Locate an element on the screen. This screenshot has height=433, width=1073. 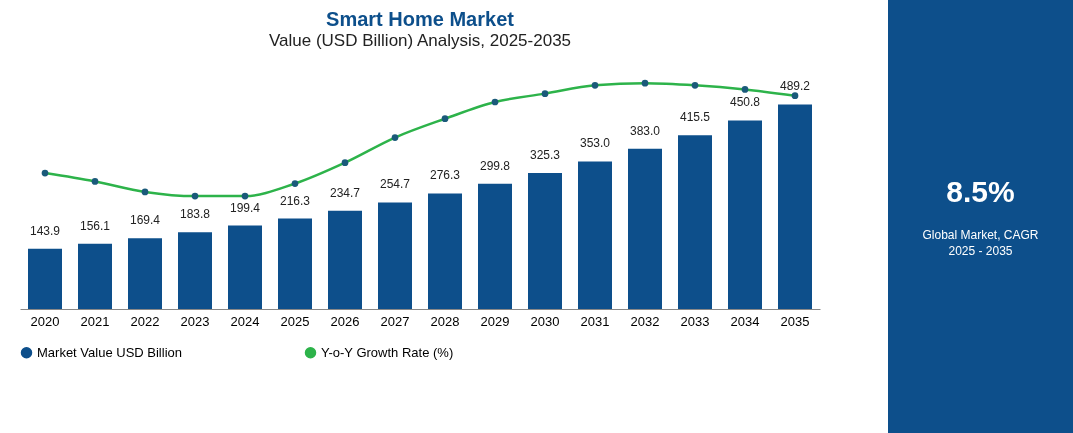
data-label: 383.0 is located at coordinates (645, 130).